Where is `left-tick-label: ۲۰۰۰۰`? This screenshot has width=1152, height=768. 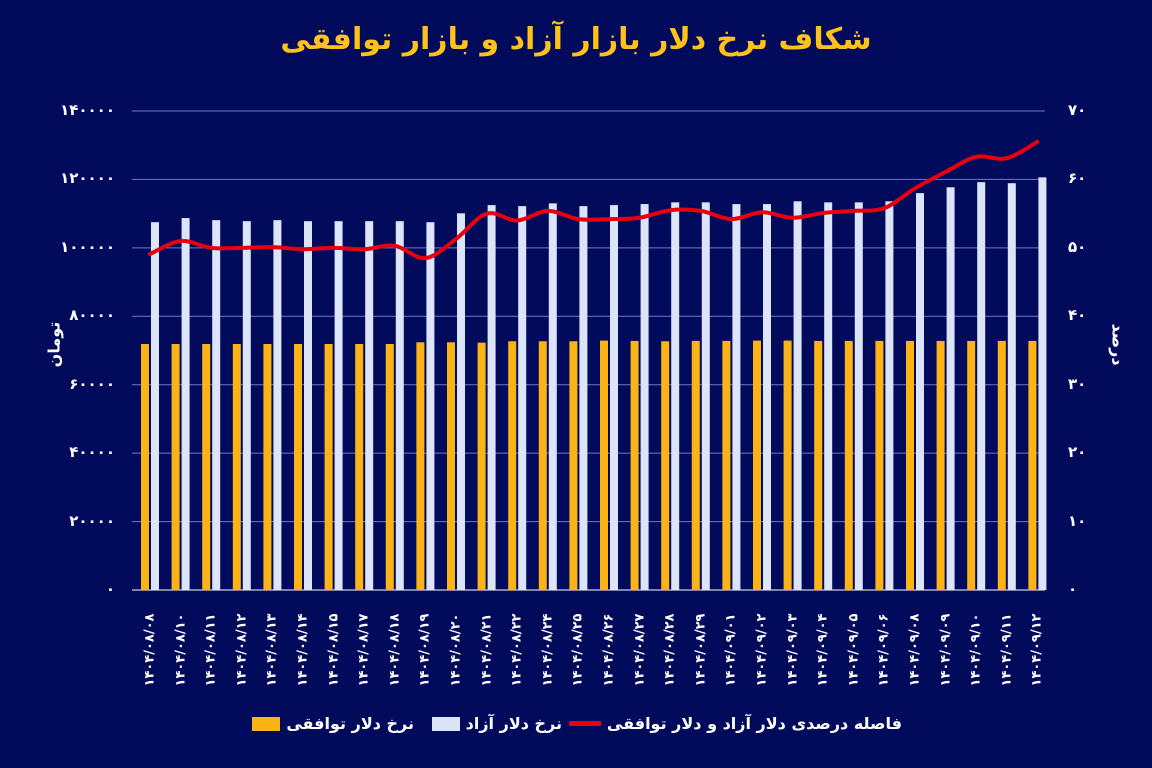 left-tick-label: ۲۰۰۰۰ is located at coordinates (92, 520).